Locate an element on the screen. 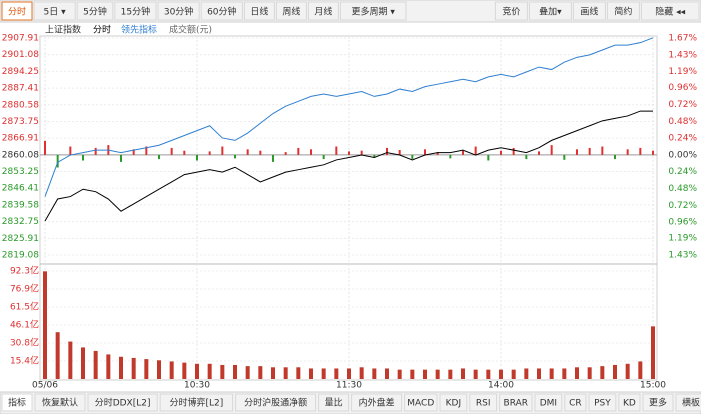  y-tick-label: 2887.41 is located at coordinates (20, 89).